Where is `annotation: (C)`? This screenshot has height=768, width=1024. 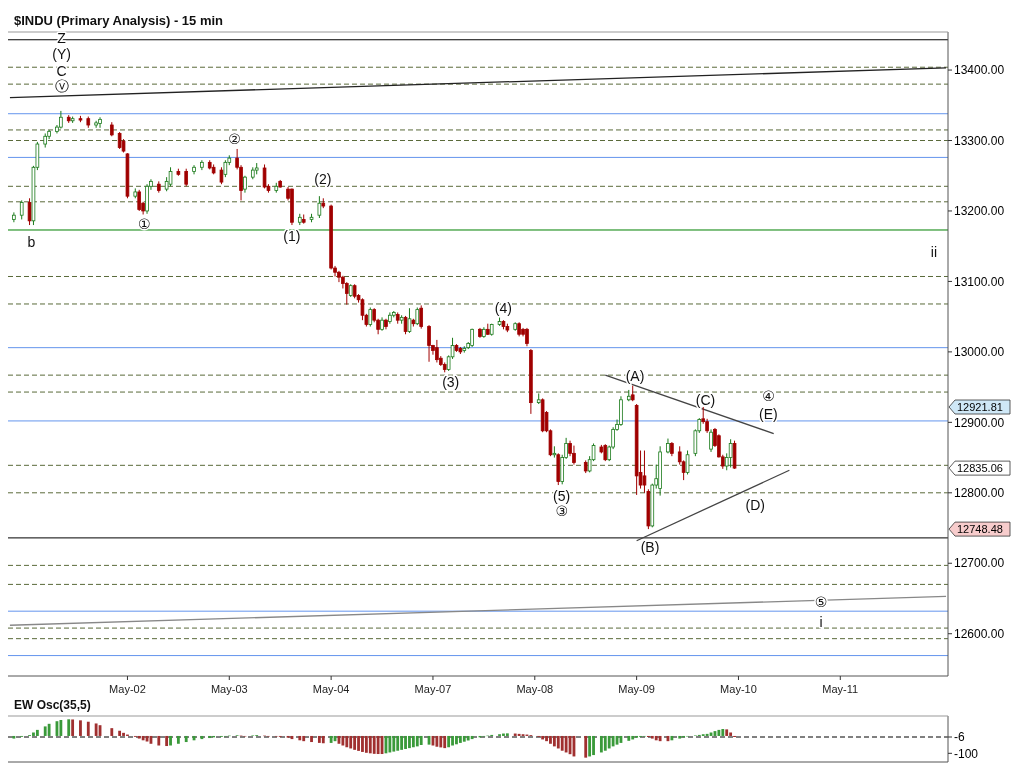 annotation: (C) is located at coordinates (705, 400).